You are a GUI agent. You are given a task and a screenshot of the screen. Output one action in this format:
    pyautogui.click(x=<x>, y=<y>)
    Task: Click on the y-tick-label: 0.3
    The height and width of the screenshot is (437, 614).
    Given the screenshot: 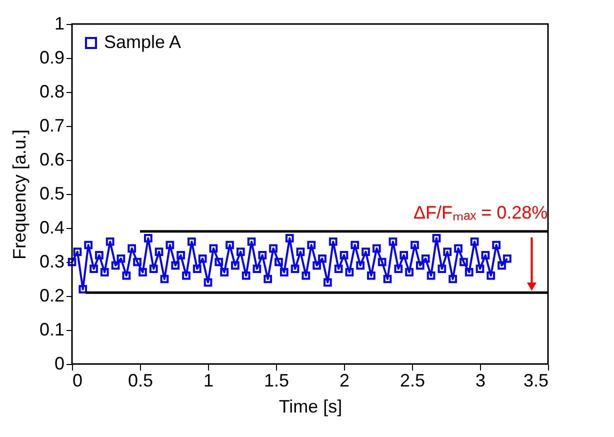 What is the action you would take?
    pyautogui.click(x=51, y=262)
    